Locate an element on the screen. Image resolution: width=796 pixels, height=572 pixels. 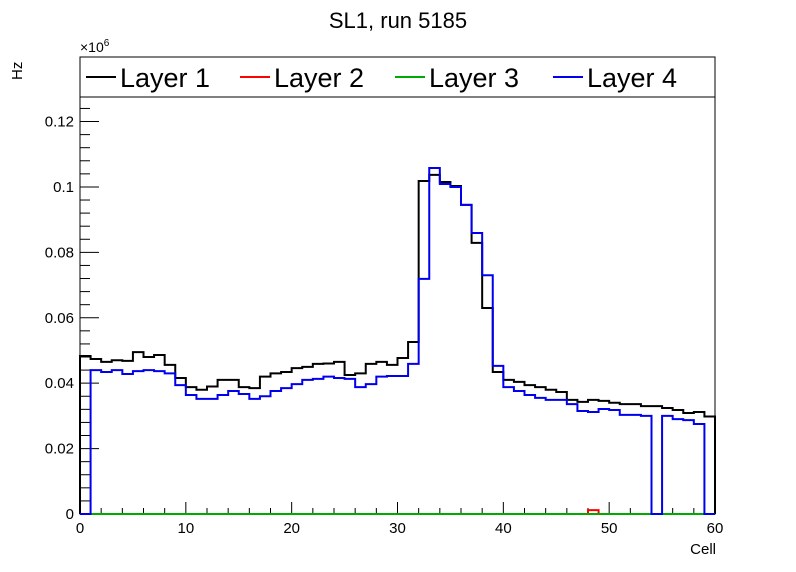
legend: Layer 1 Layer 2 Layer 3 Layer 4 is located at coordinates (397, 77).